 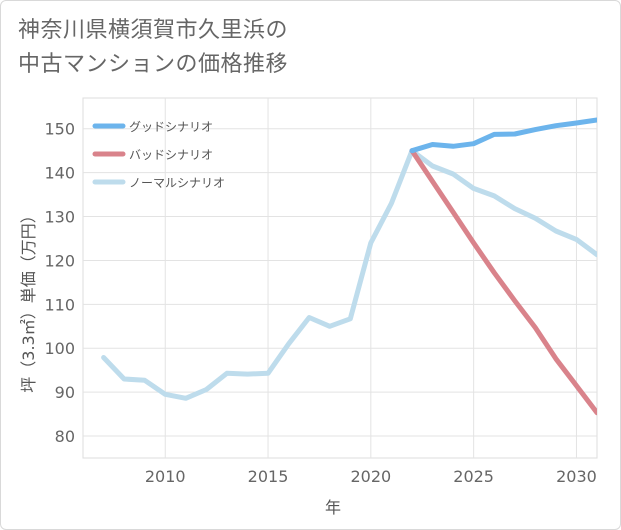 What do you see at coordinates (59, 173) in the screenshot?
I see `y-tick-label-140: 140` at bounding box center [59, 173].